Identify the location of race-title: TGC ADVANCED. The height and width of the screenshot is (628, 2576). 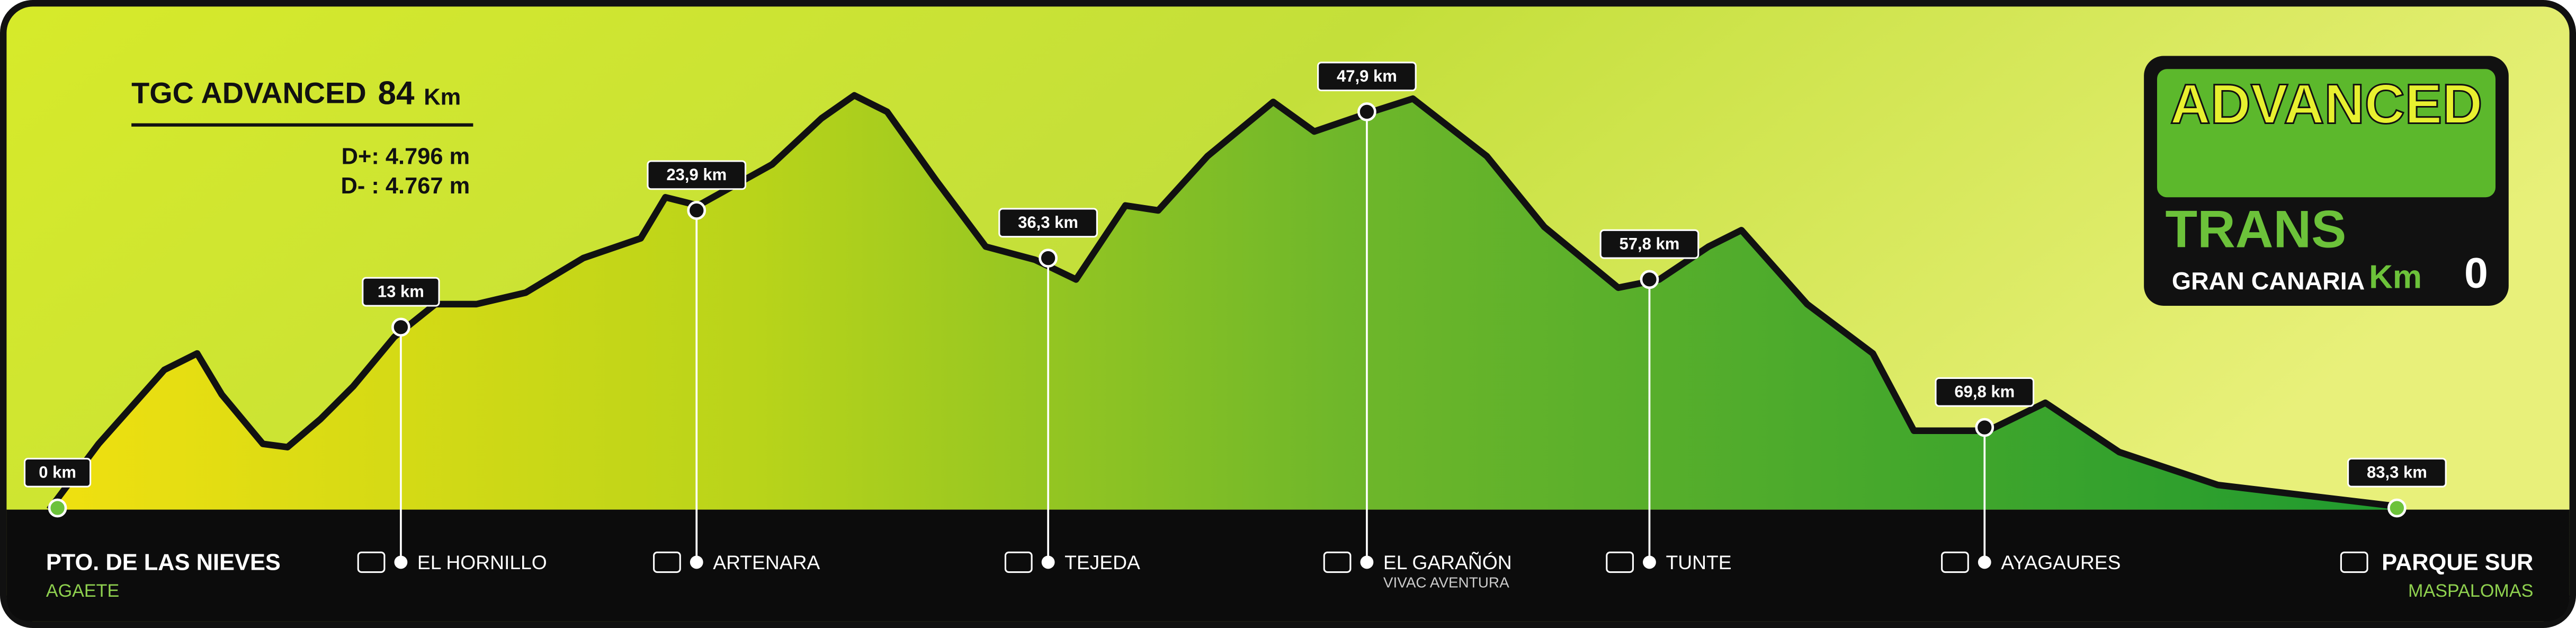
(248, 93).